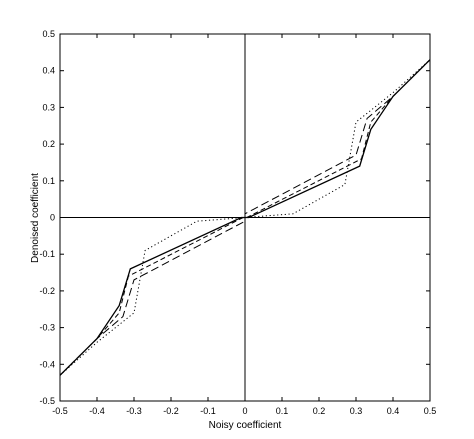 Image resolution: width=474 pixels, height=439 pixels. What do you see at coordinates (48, 34) in the screenshot?
I see `y-tick-label: 0.5` at bounding box center [48, 34].